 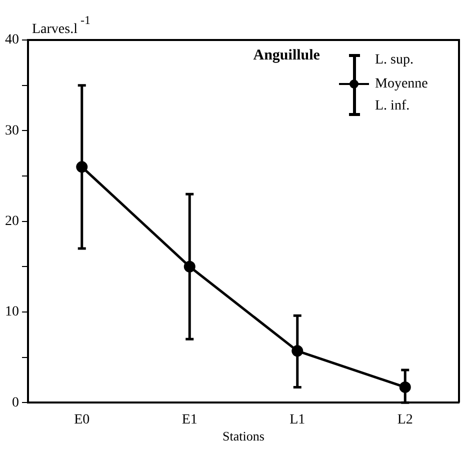 I want to click on y-axis-title: Larves.l-1, so click(x=61, y=25).